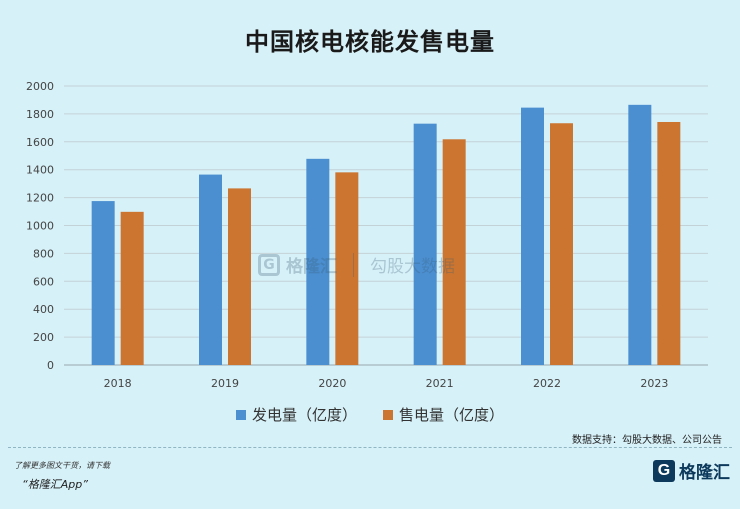  I want to click on watermark-logo-icon: G, so click(269, 264).